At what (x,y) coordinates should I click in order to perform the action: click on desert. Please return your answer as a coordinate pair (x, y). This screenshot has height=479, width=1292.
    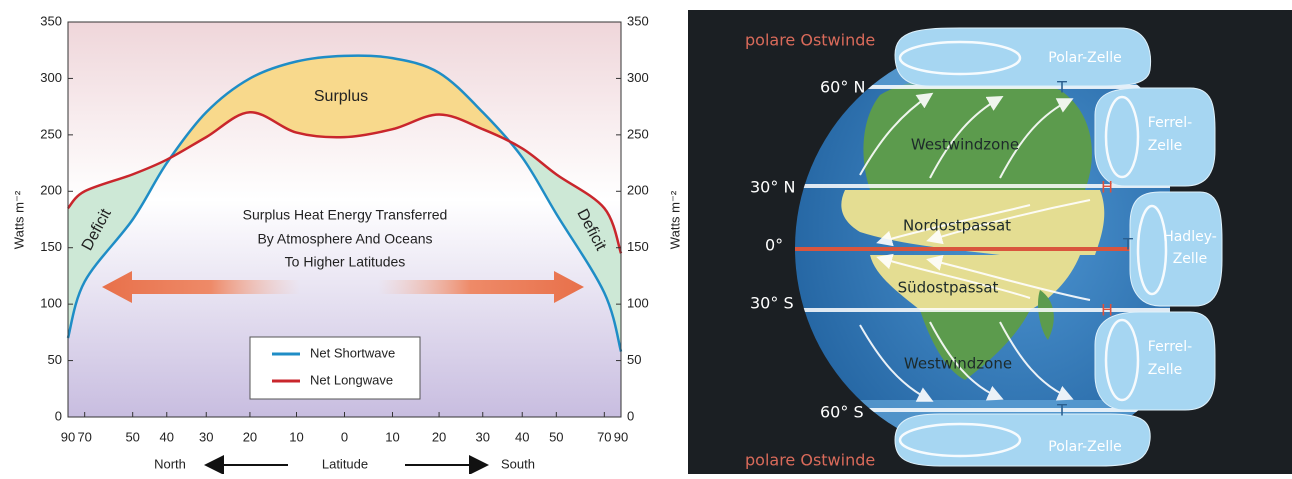
    Looking at the image, I should click on (973, 222).